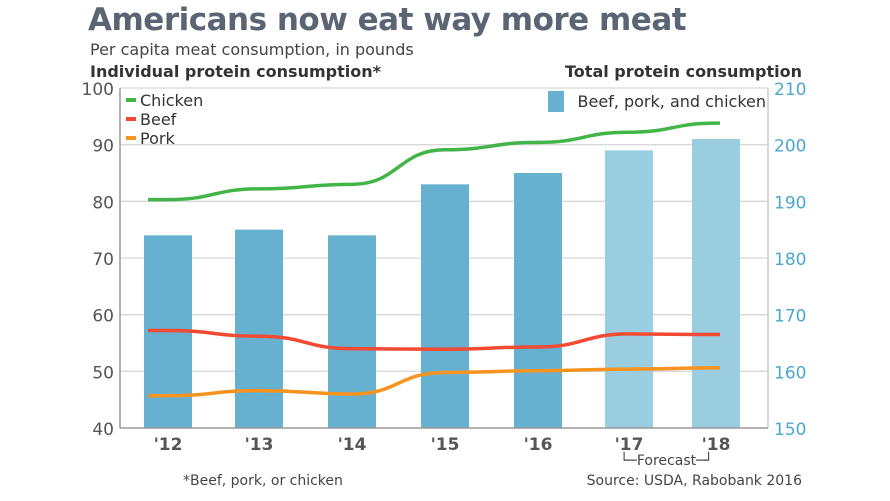 This screenshot has height=501, width=890. I want to click on right-tick-label: 180, so click(790, 260).